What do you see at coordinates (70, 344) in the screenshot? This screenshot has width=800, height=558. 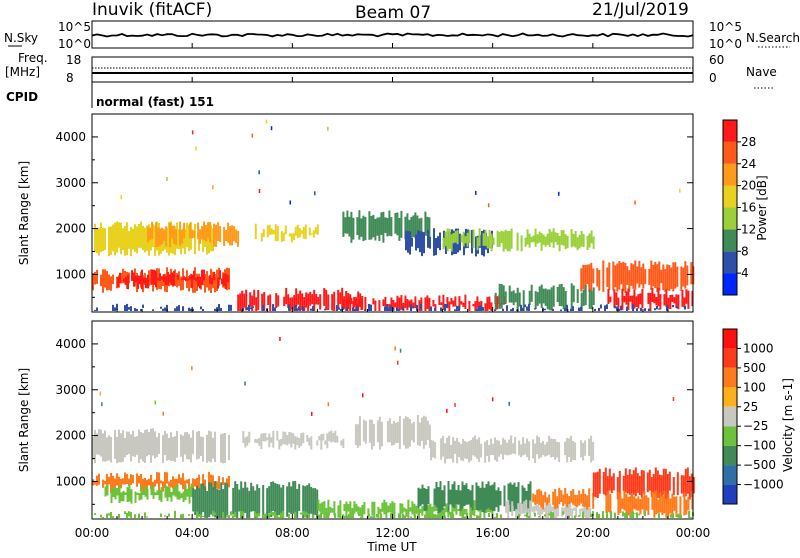 I see `velocity-ytick-label: 4000` at bounding box center [70, 344].